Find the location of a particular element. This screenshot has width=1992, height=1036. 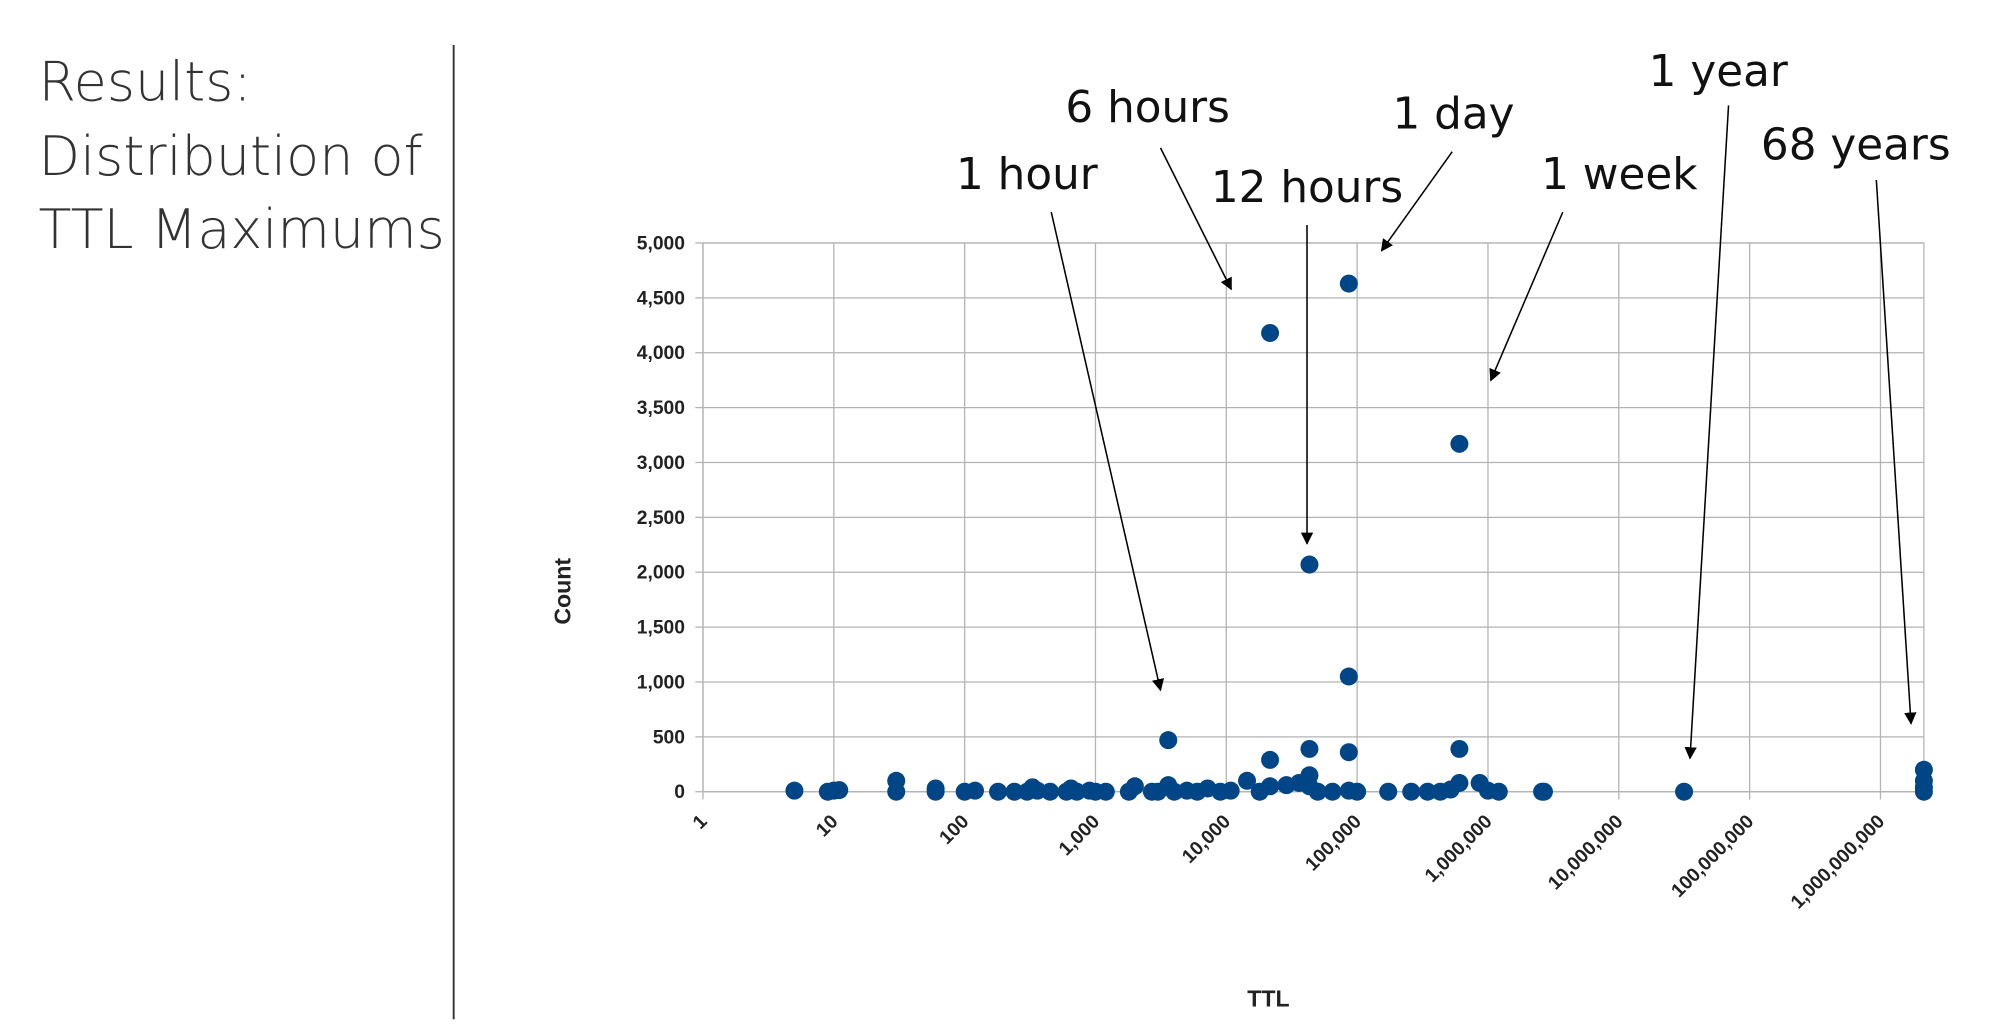

annotation: 68 years is located at coordinates (1856, 144).